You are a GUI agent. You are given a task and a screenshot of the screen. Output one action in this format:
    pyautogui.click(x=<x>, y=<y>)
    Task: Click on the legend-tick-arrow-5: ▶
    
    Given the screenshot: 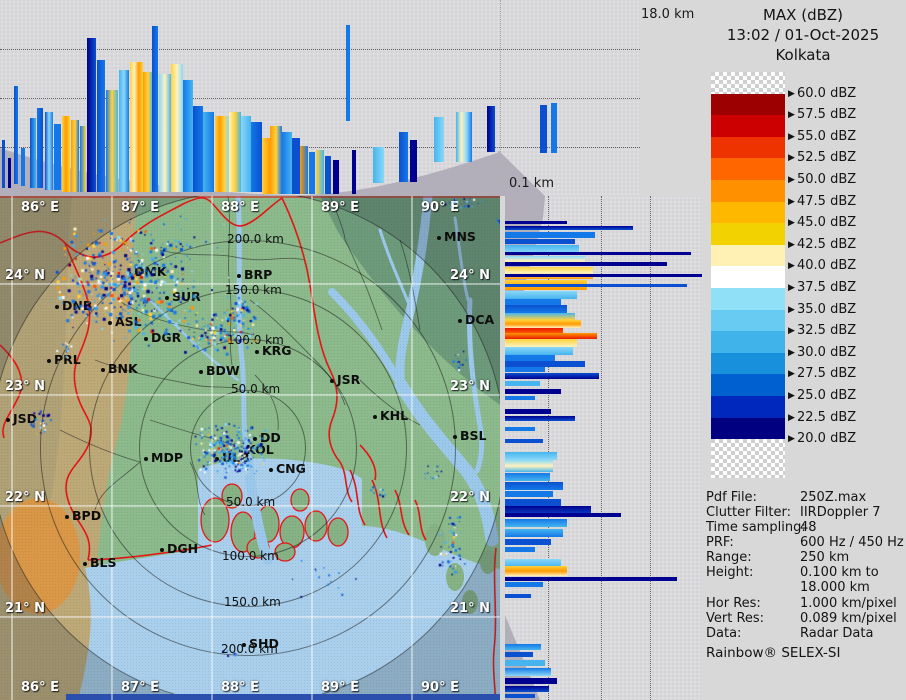 What is the action you would take?
    pyautogui.click(x=791, y=201)
    